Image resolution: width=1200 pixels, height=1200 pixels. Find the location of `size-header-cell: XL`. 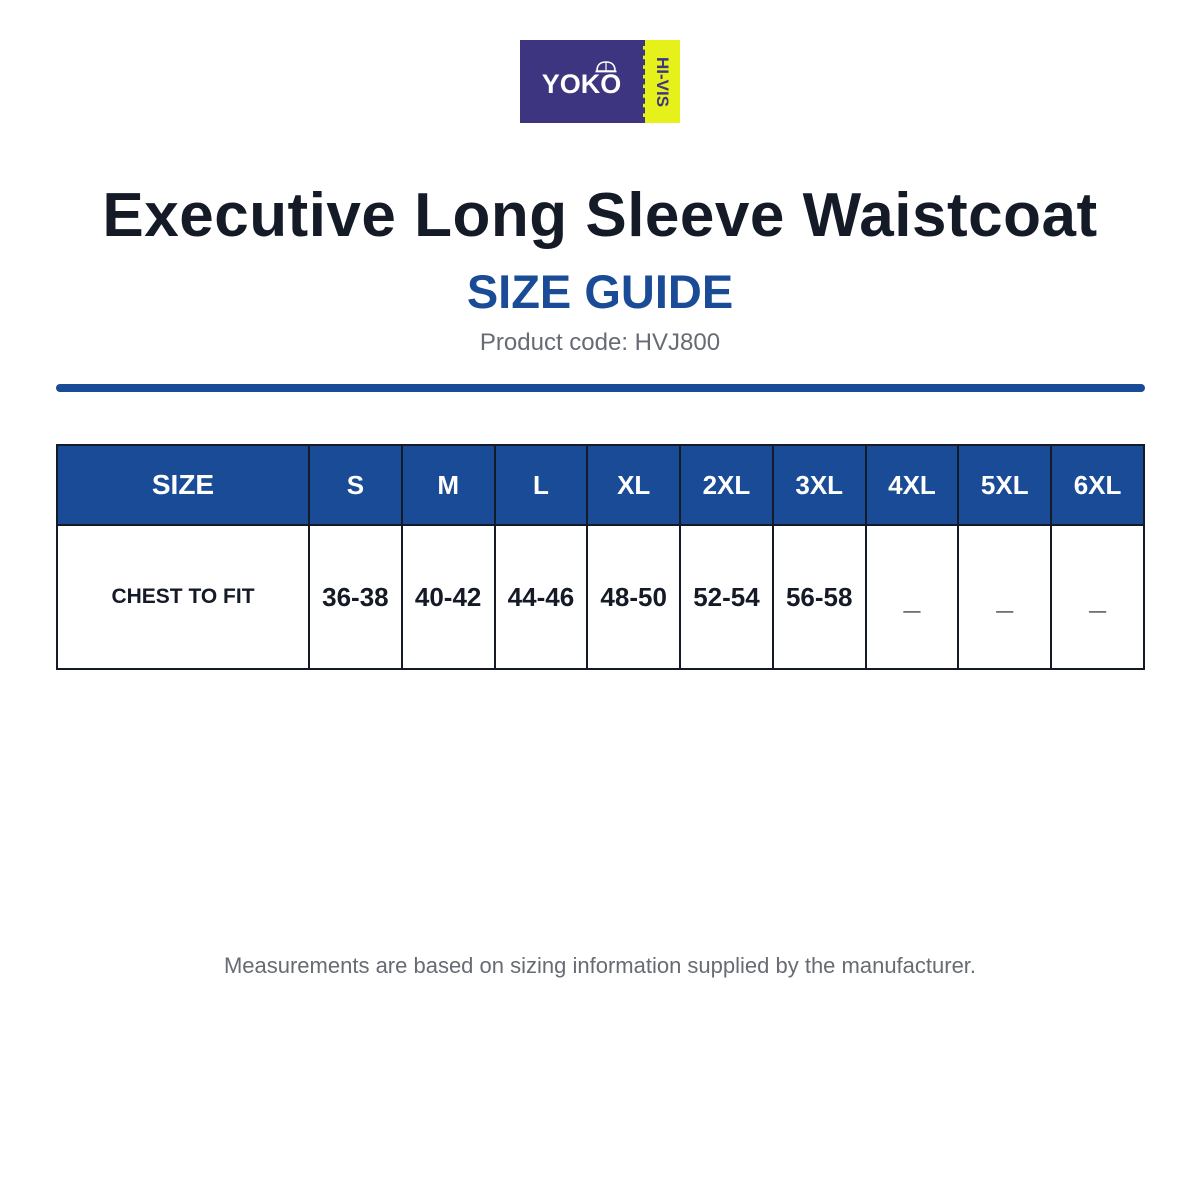

size-header-cell: XL is located at coordinates (634, 485).